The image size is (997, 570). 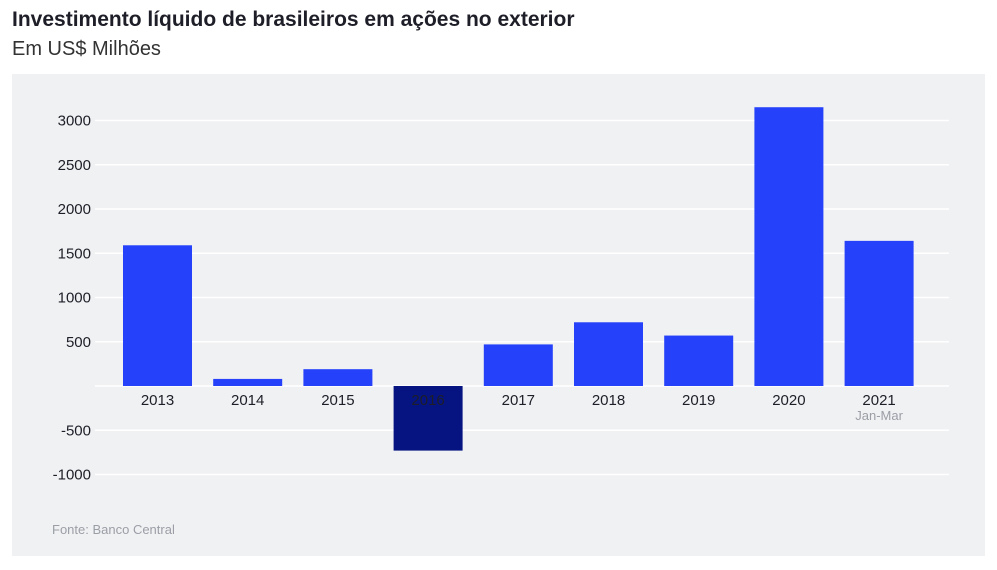 What do you see at coordinates (518, 400) in the screenshot?
I see `x-category-label: 2017` at bounding box center [518, 400].